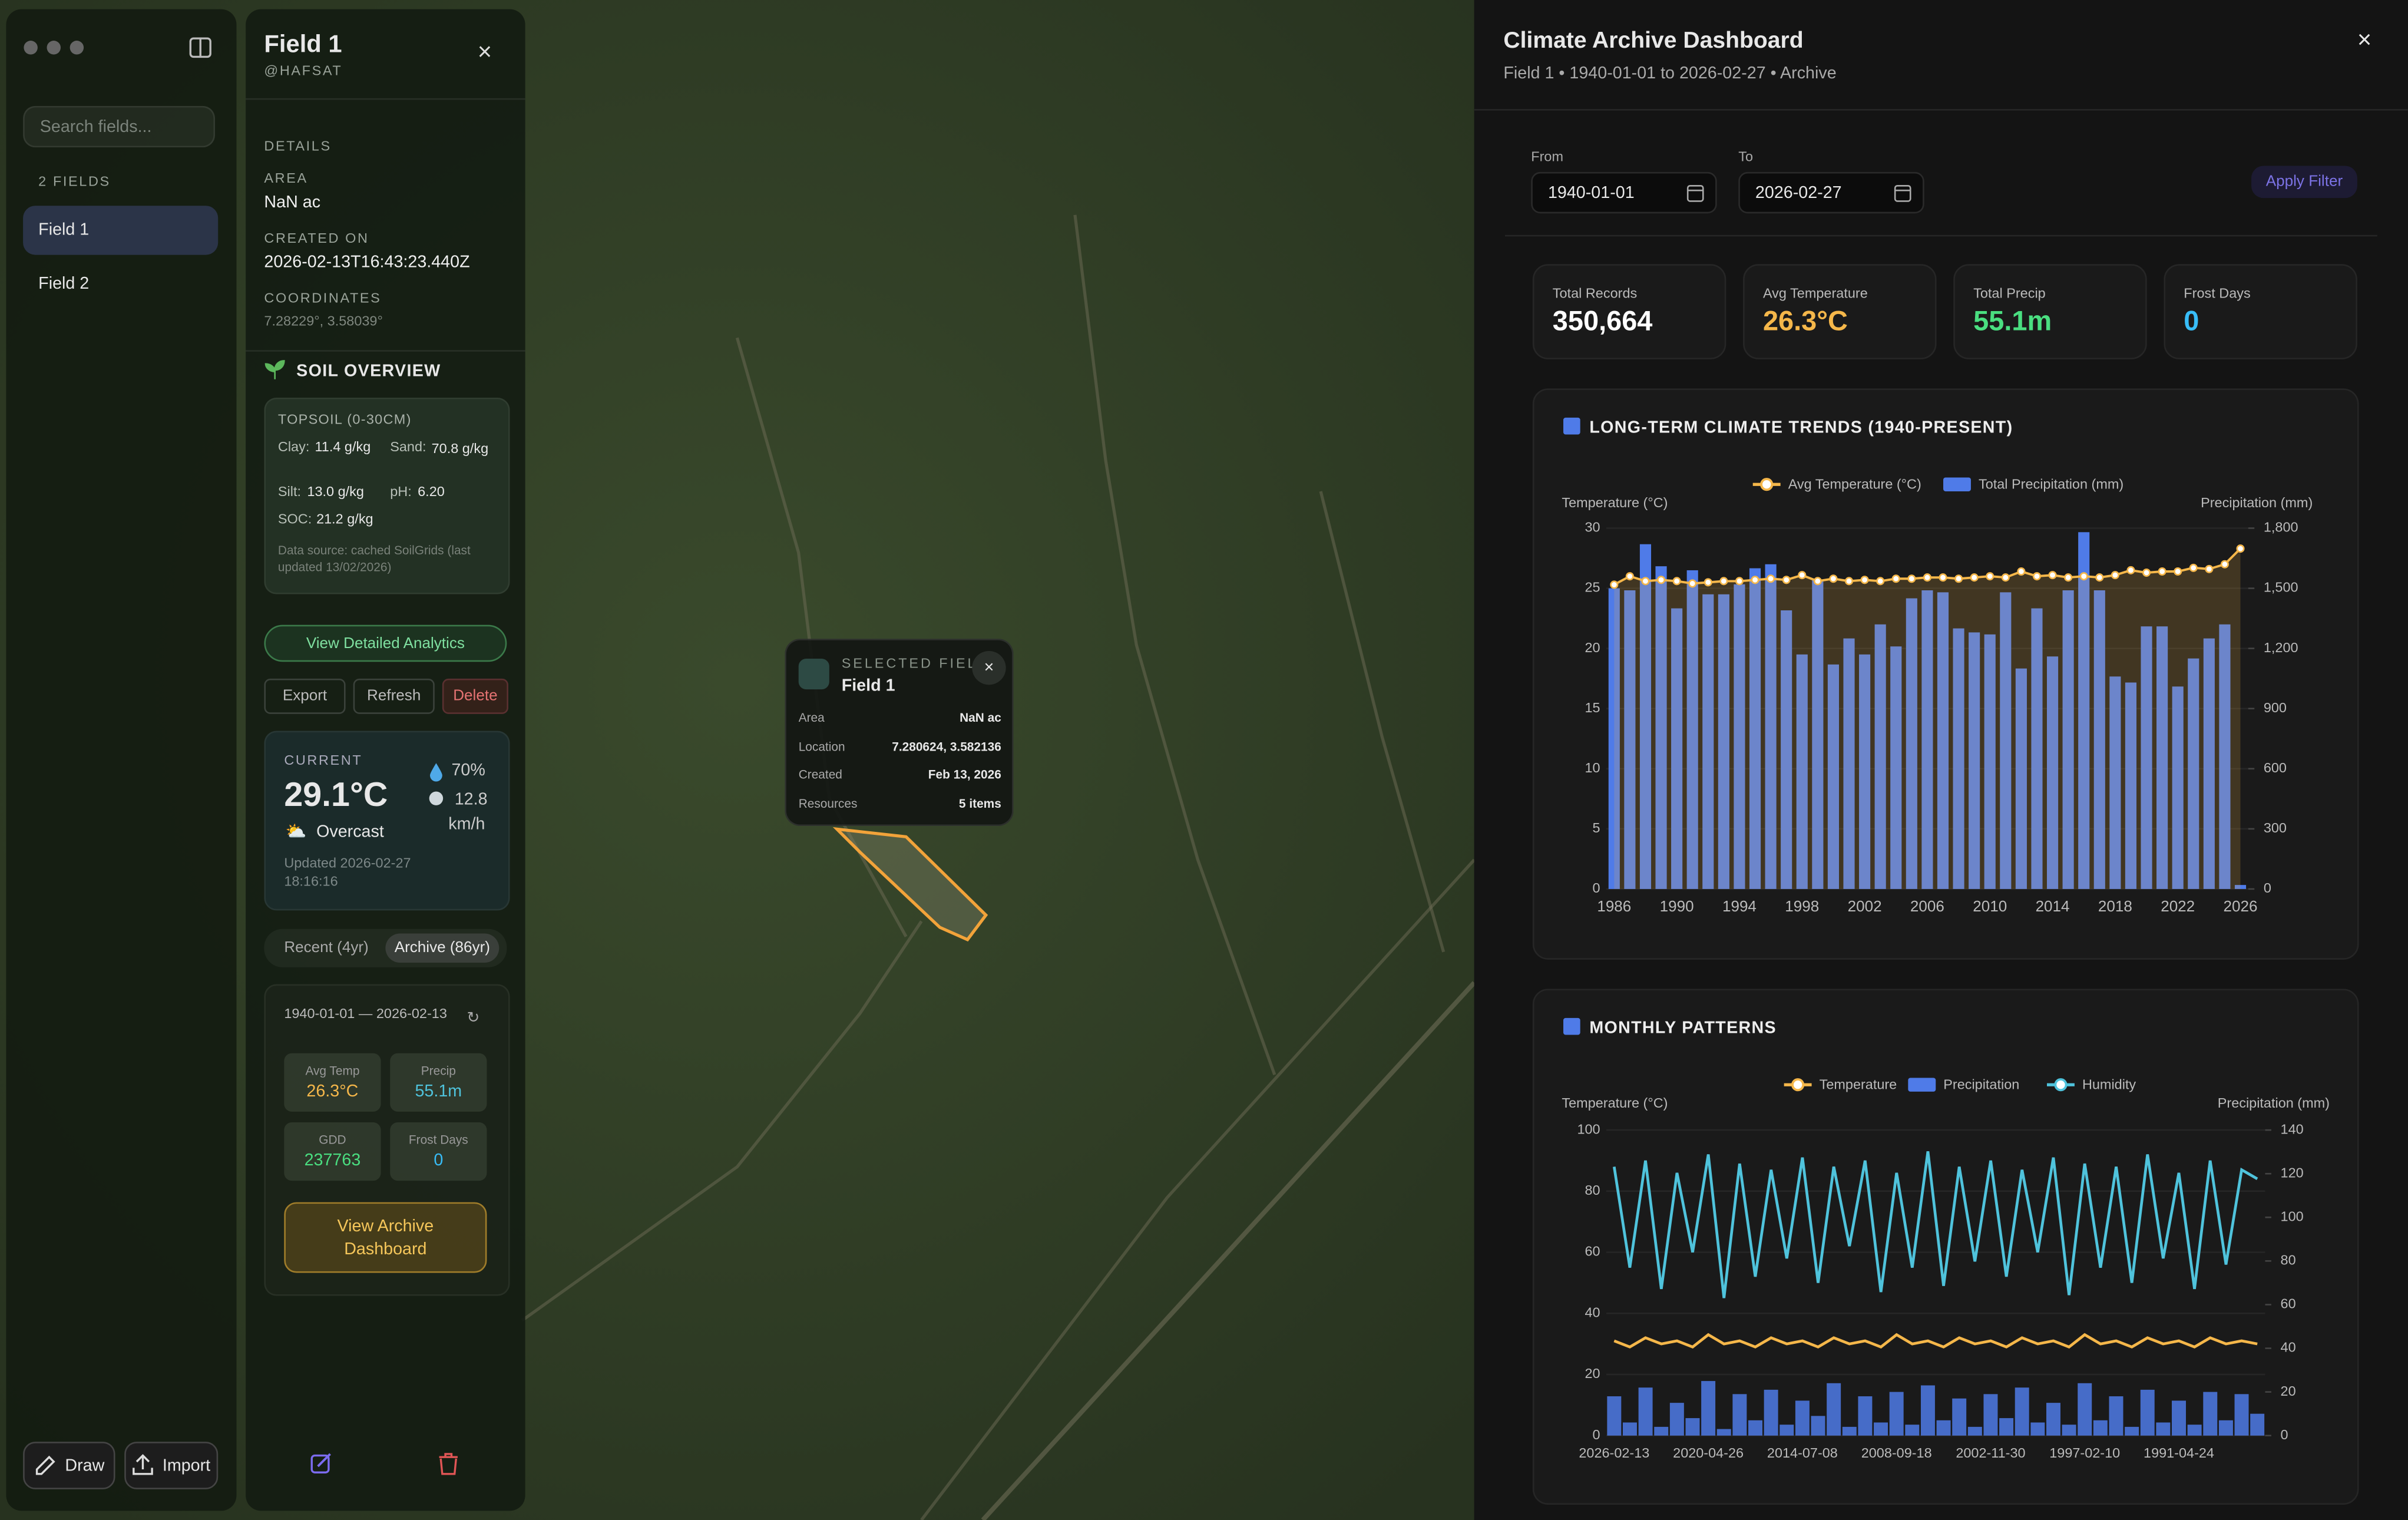 The image size is (2408, 1520). What do you see at coordinates (989, 668) in the screenshot?
I see `popup-close: ×` at bounding box center [989, 668].